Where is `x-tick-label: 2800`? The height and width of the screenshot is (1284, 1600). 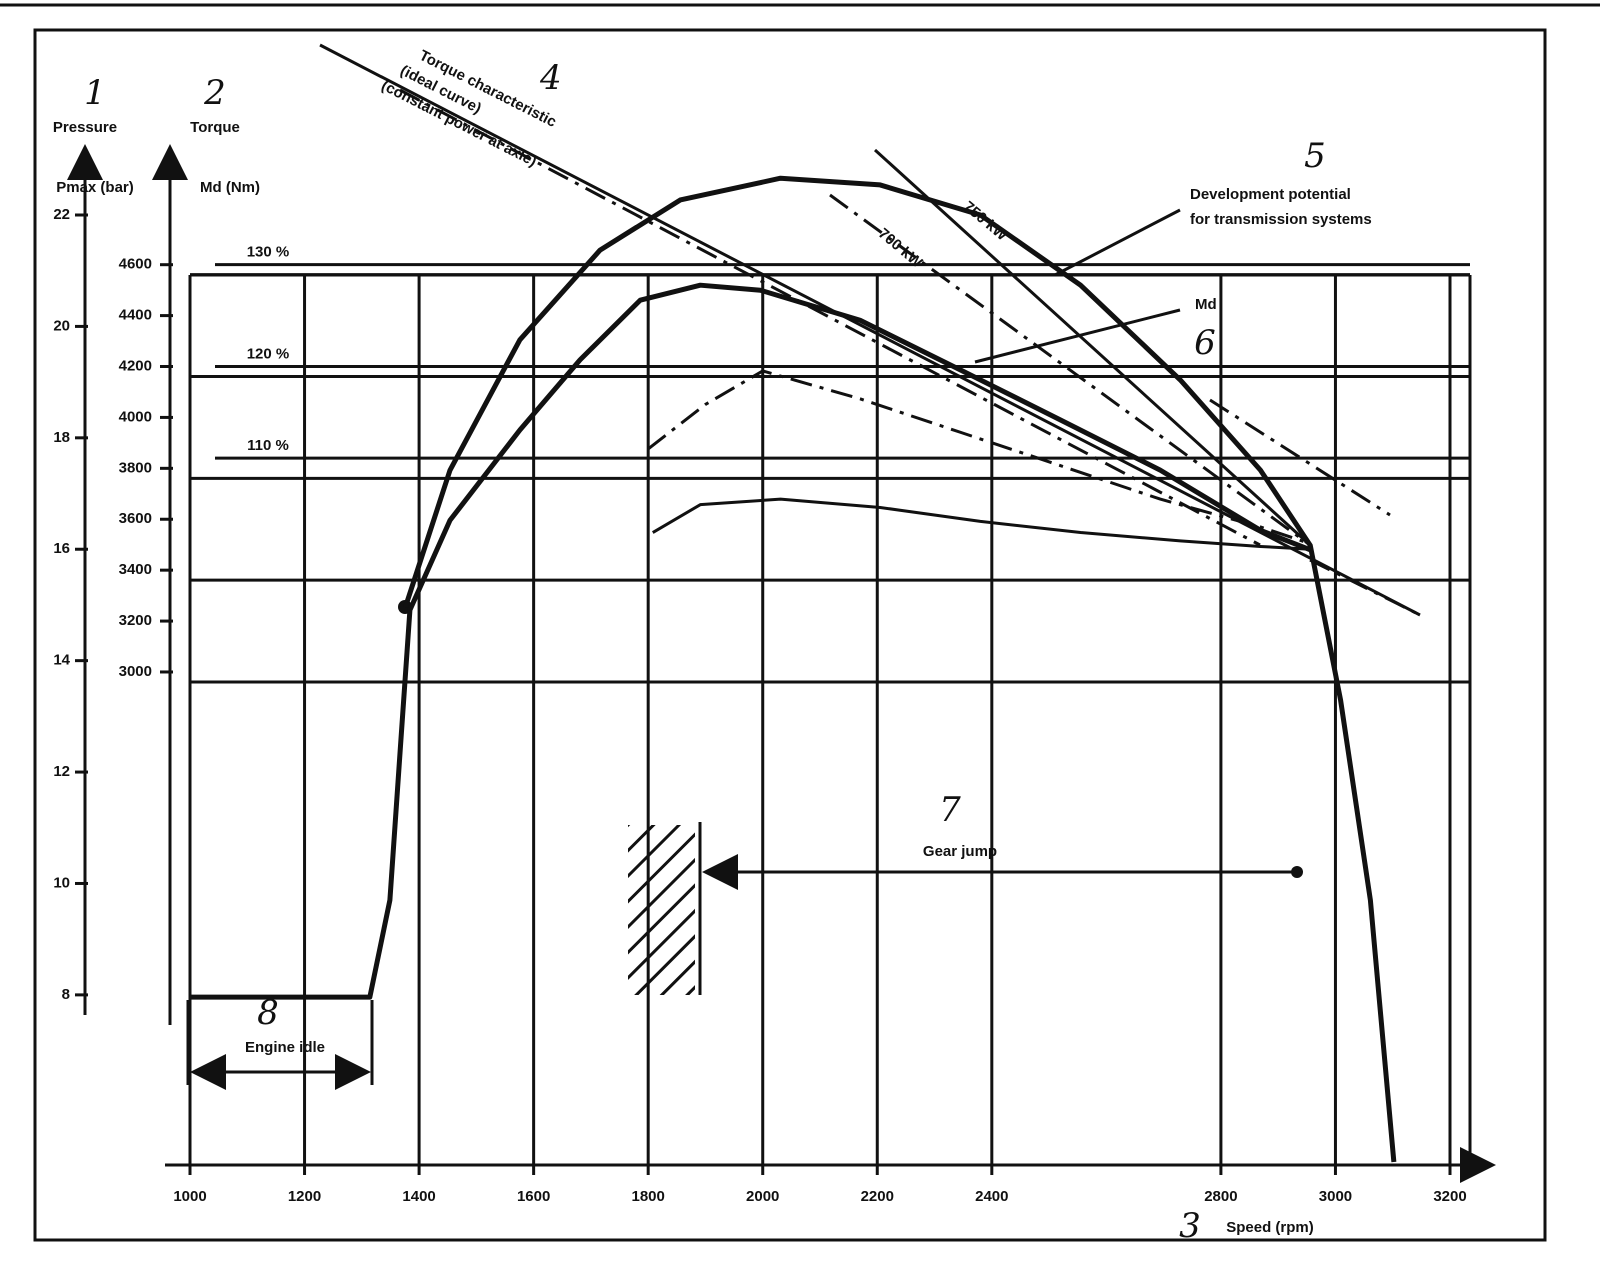 x-tick-label: 2800 is located at coordinates (1220, 1196).